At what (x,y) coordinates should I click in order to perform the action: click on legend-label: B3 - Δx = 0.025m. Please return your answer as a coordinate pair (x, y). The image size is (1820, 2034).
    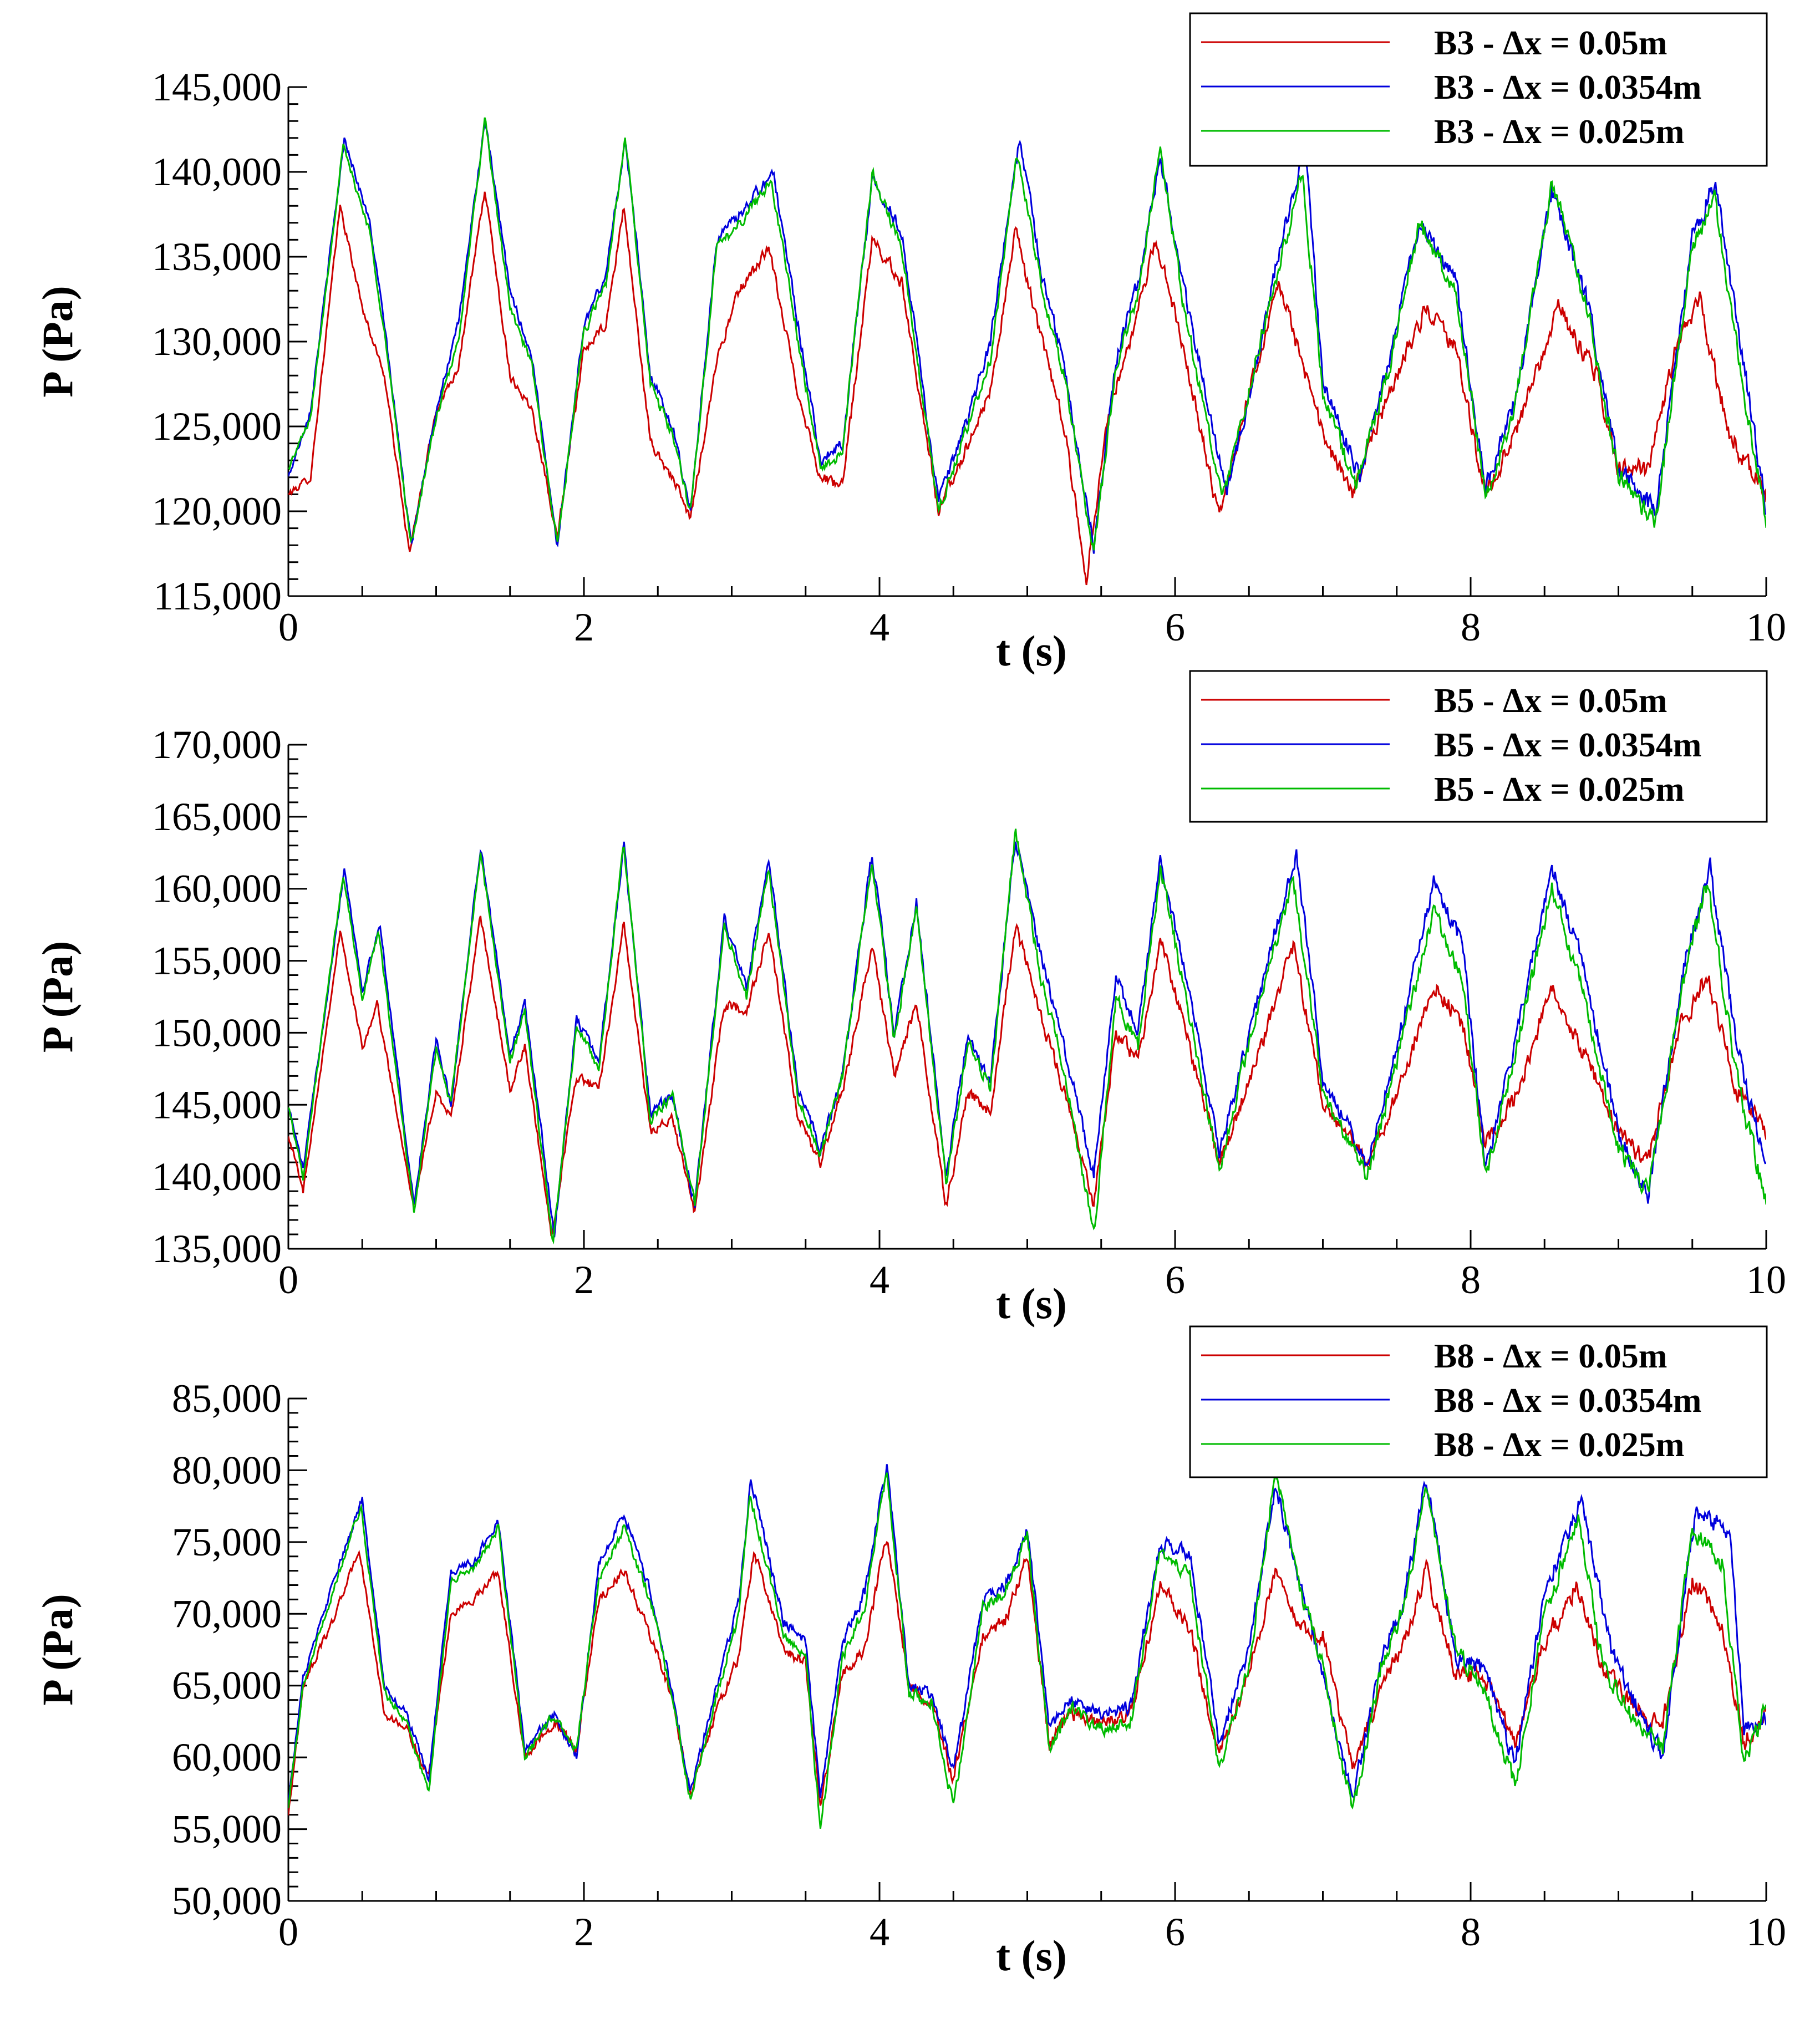
    Looking at the image, I should click on (1559, 132).